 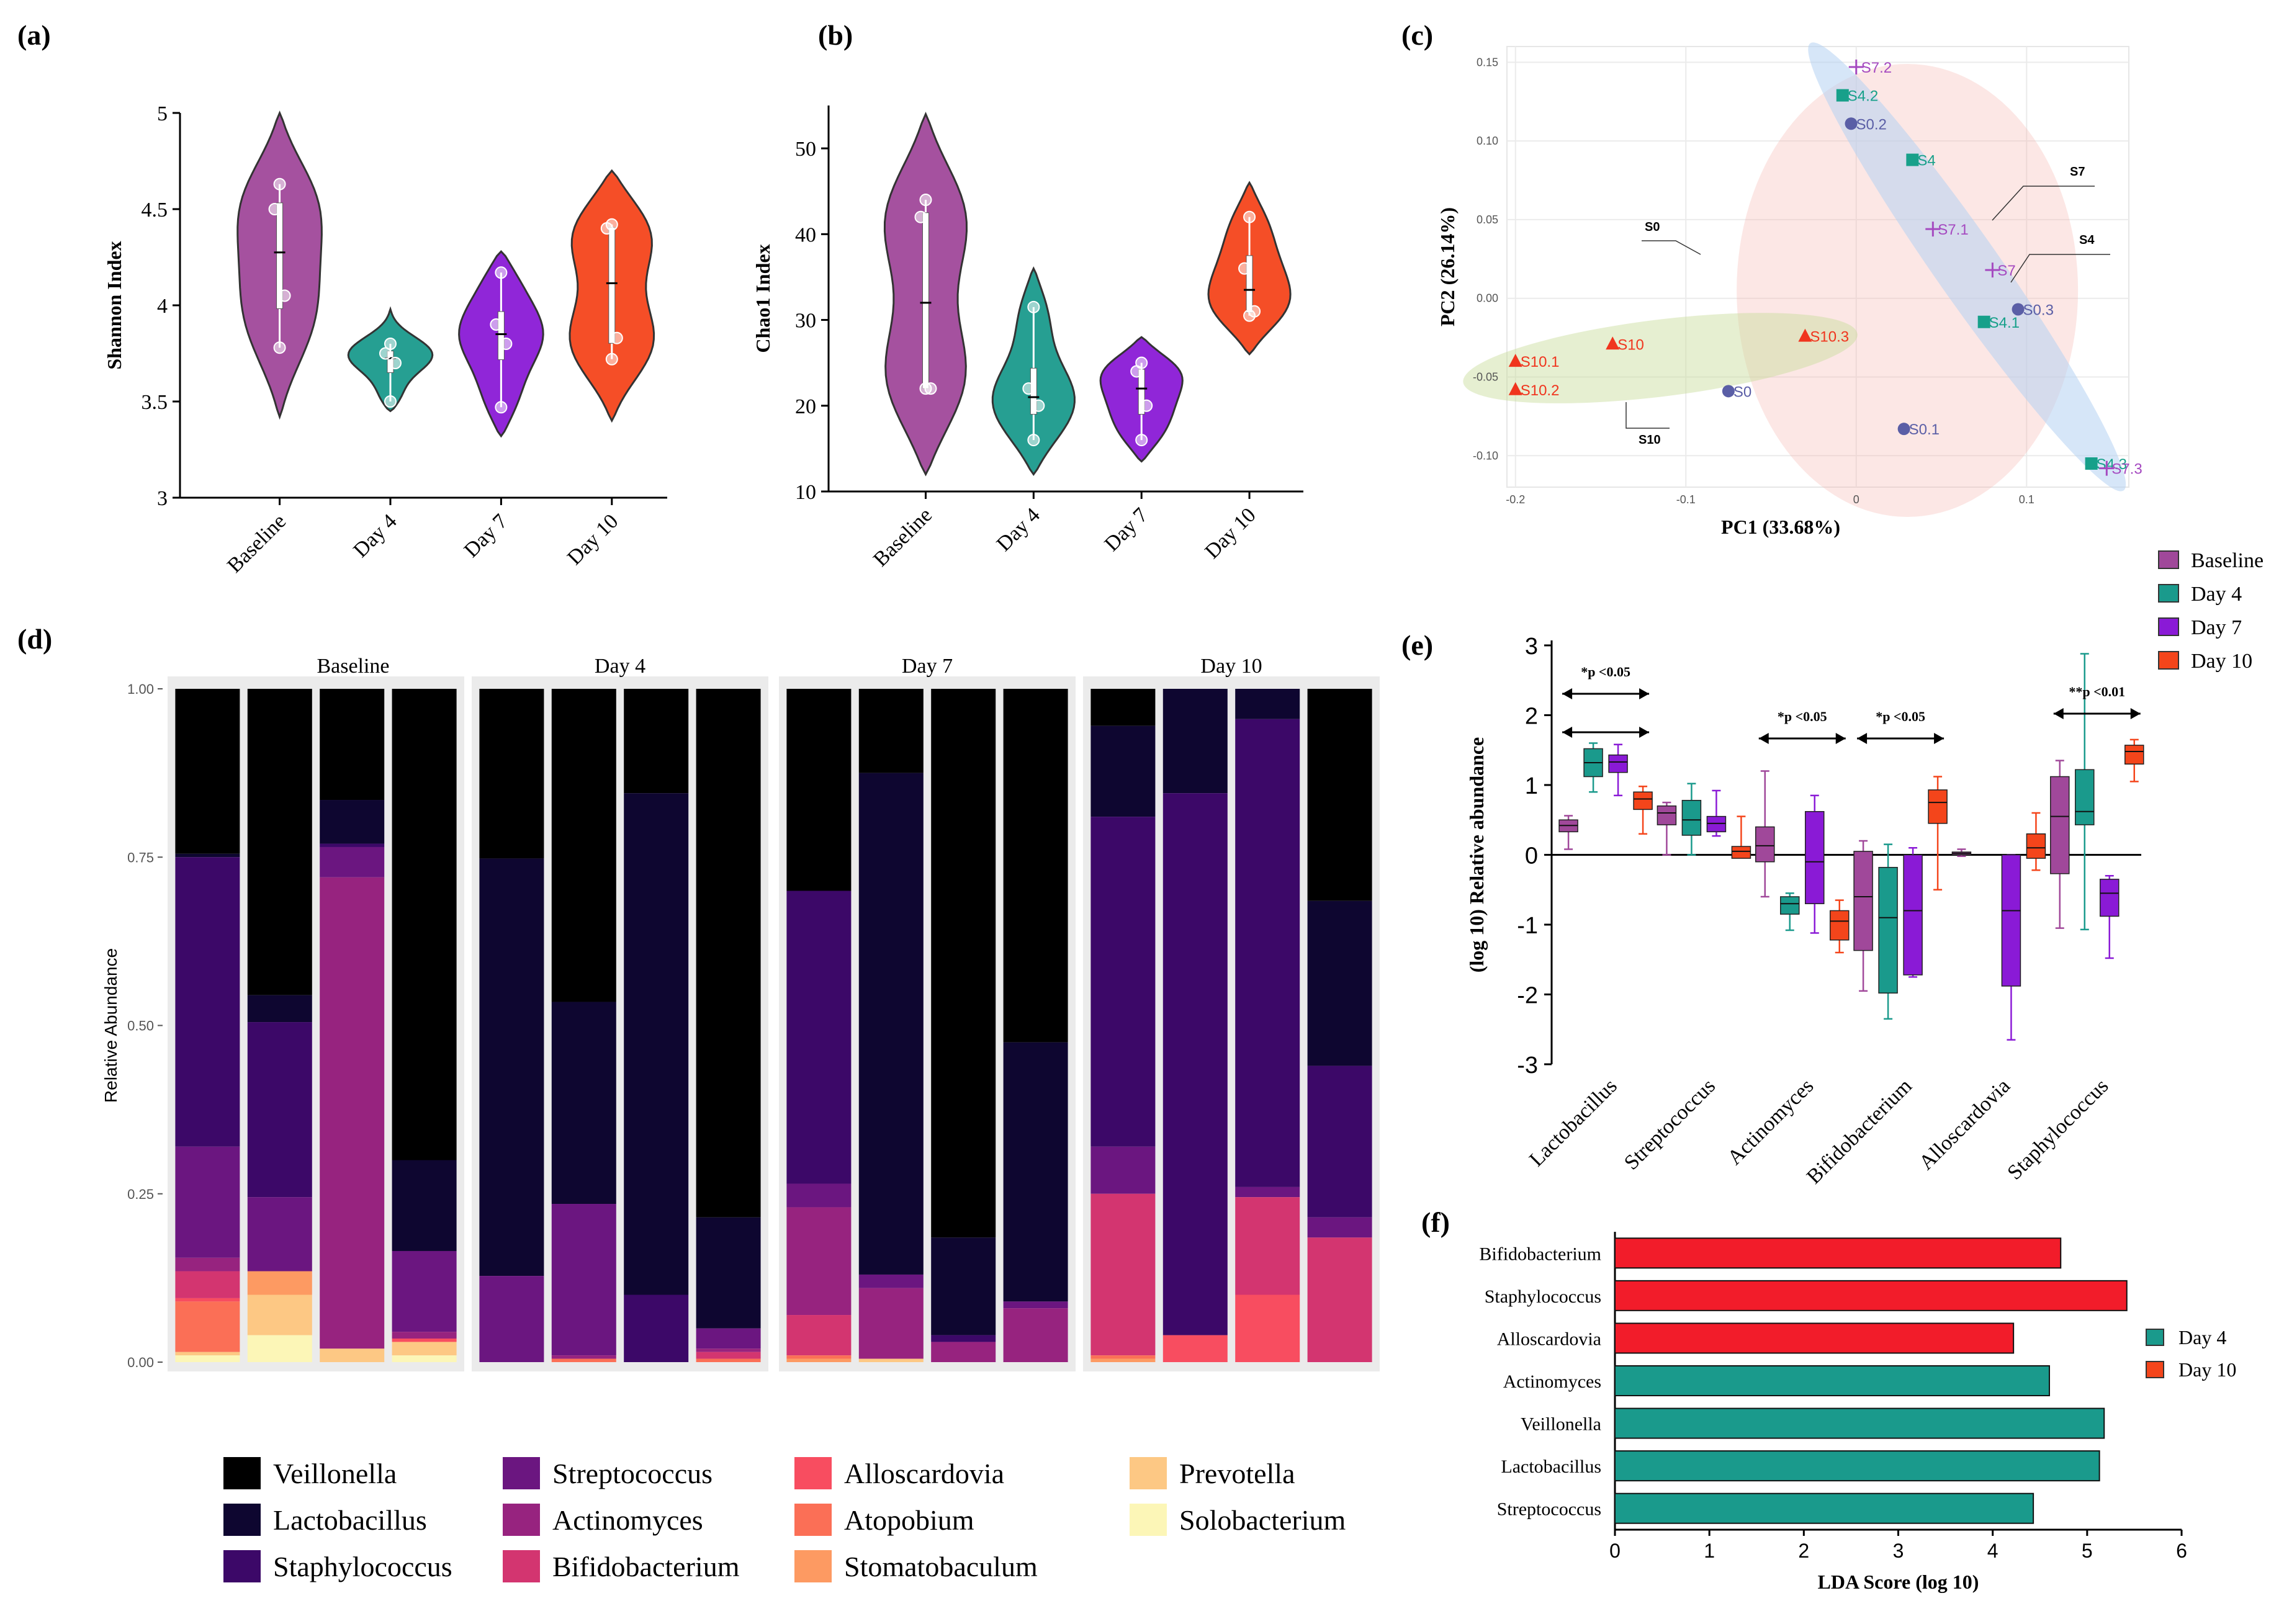 What do you see at coordinates (646, 1566) in the screenshot?
I see `legend-label: Bifidobacterium` at bounding box center [646, 1566].